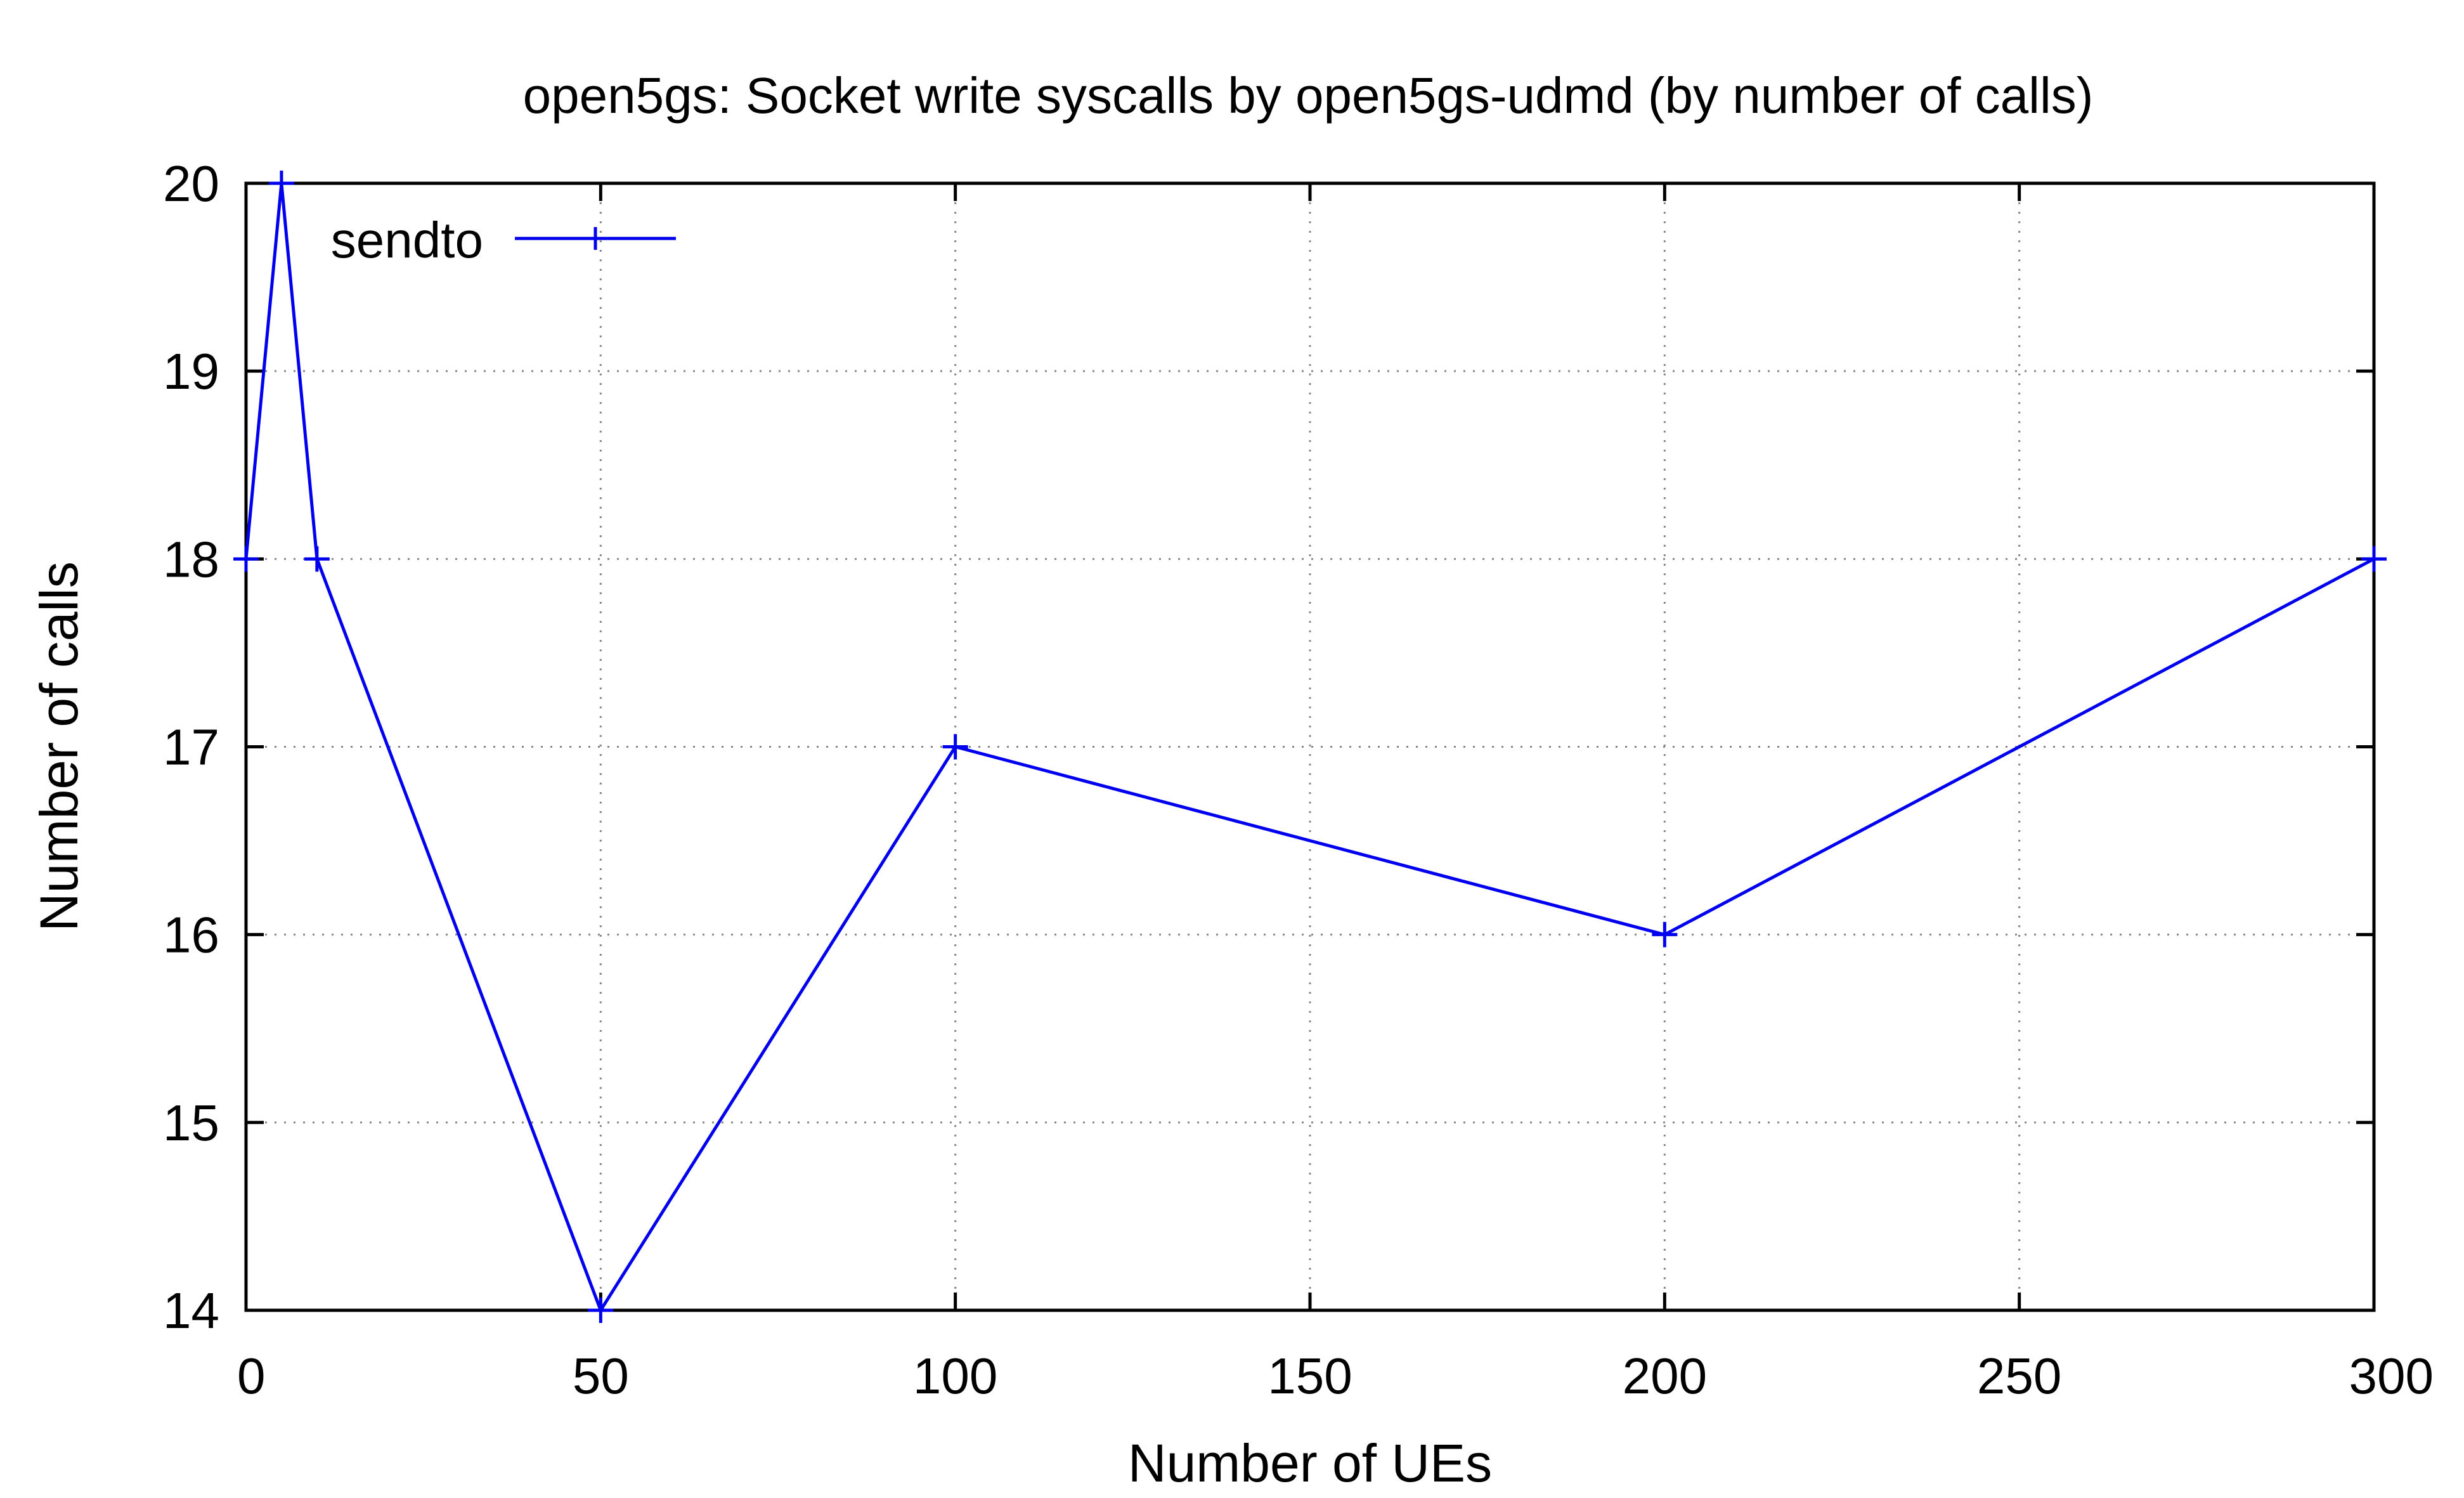 This screenshot has height=1498, width=2464. Describe the element at coordinates (191, 1310) in the screenshot. I see `y-tick-label: 14` at that location.